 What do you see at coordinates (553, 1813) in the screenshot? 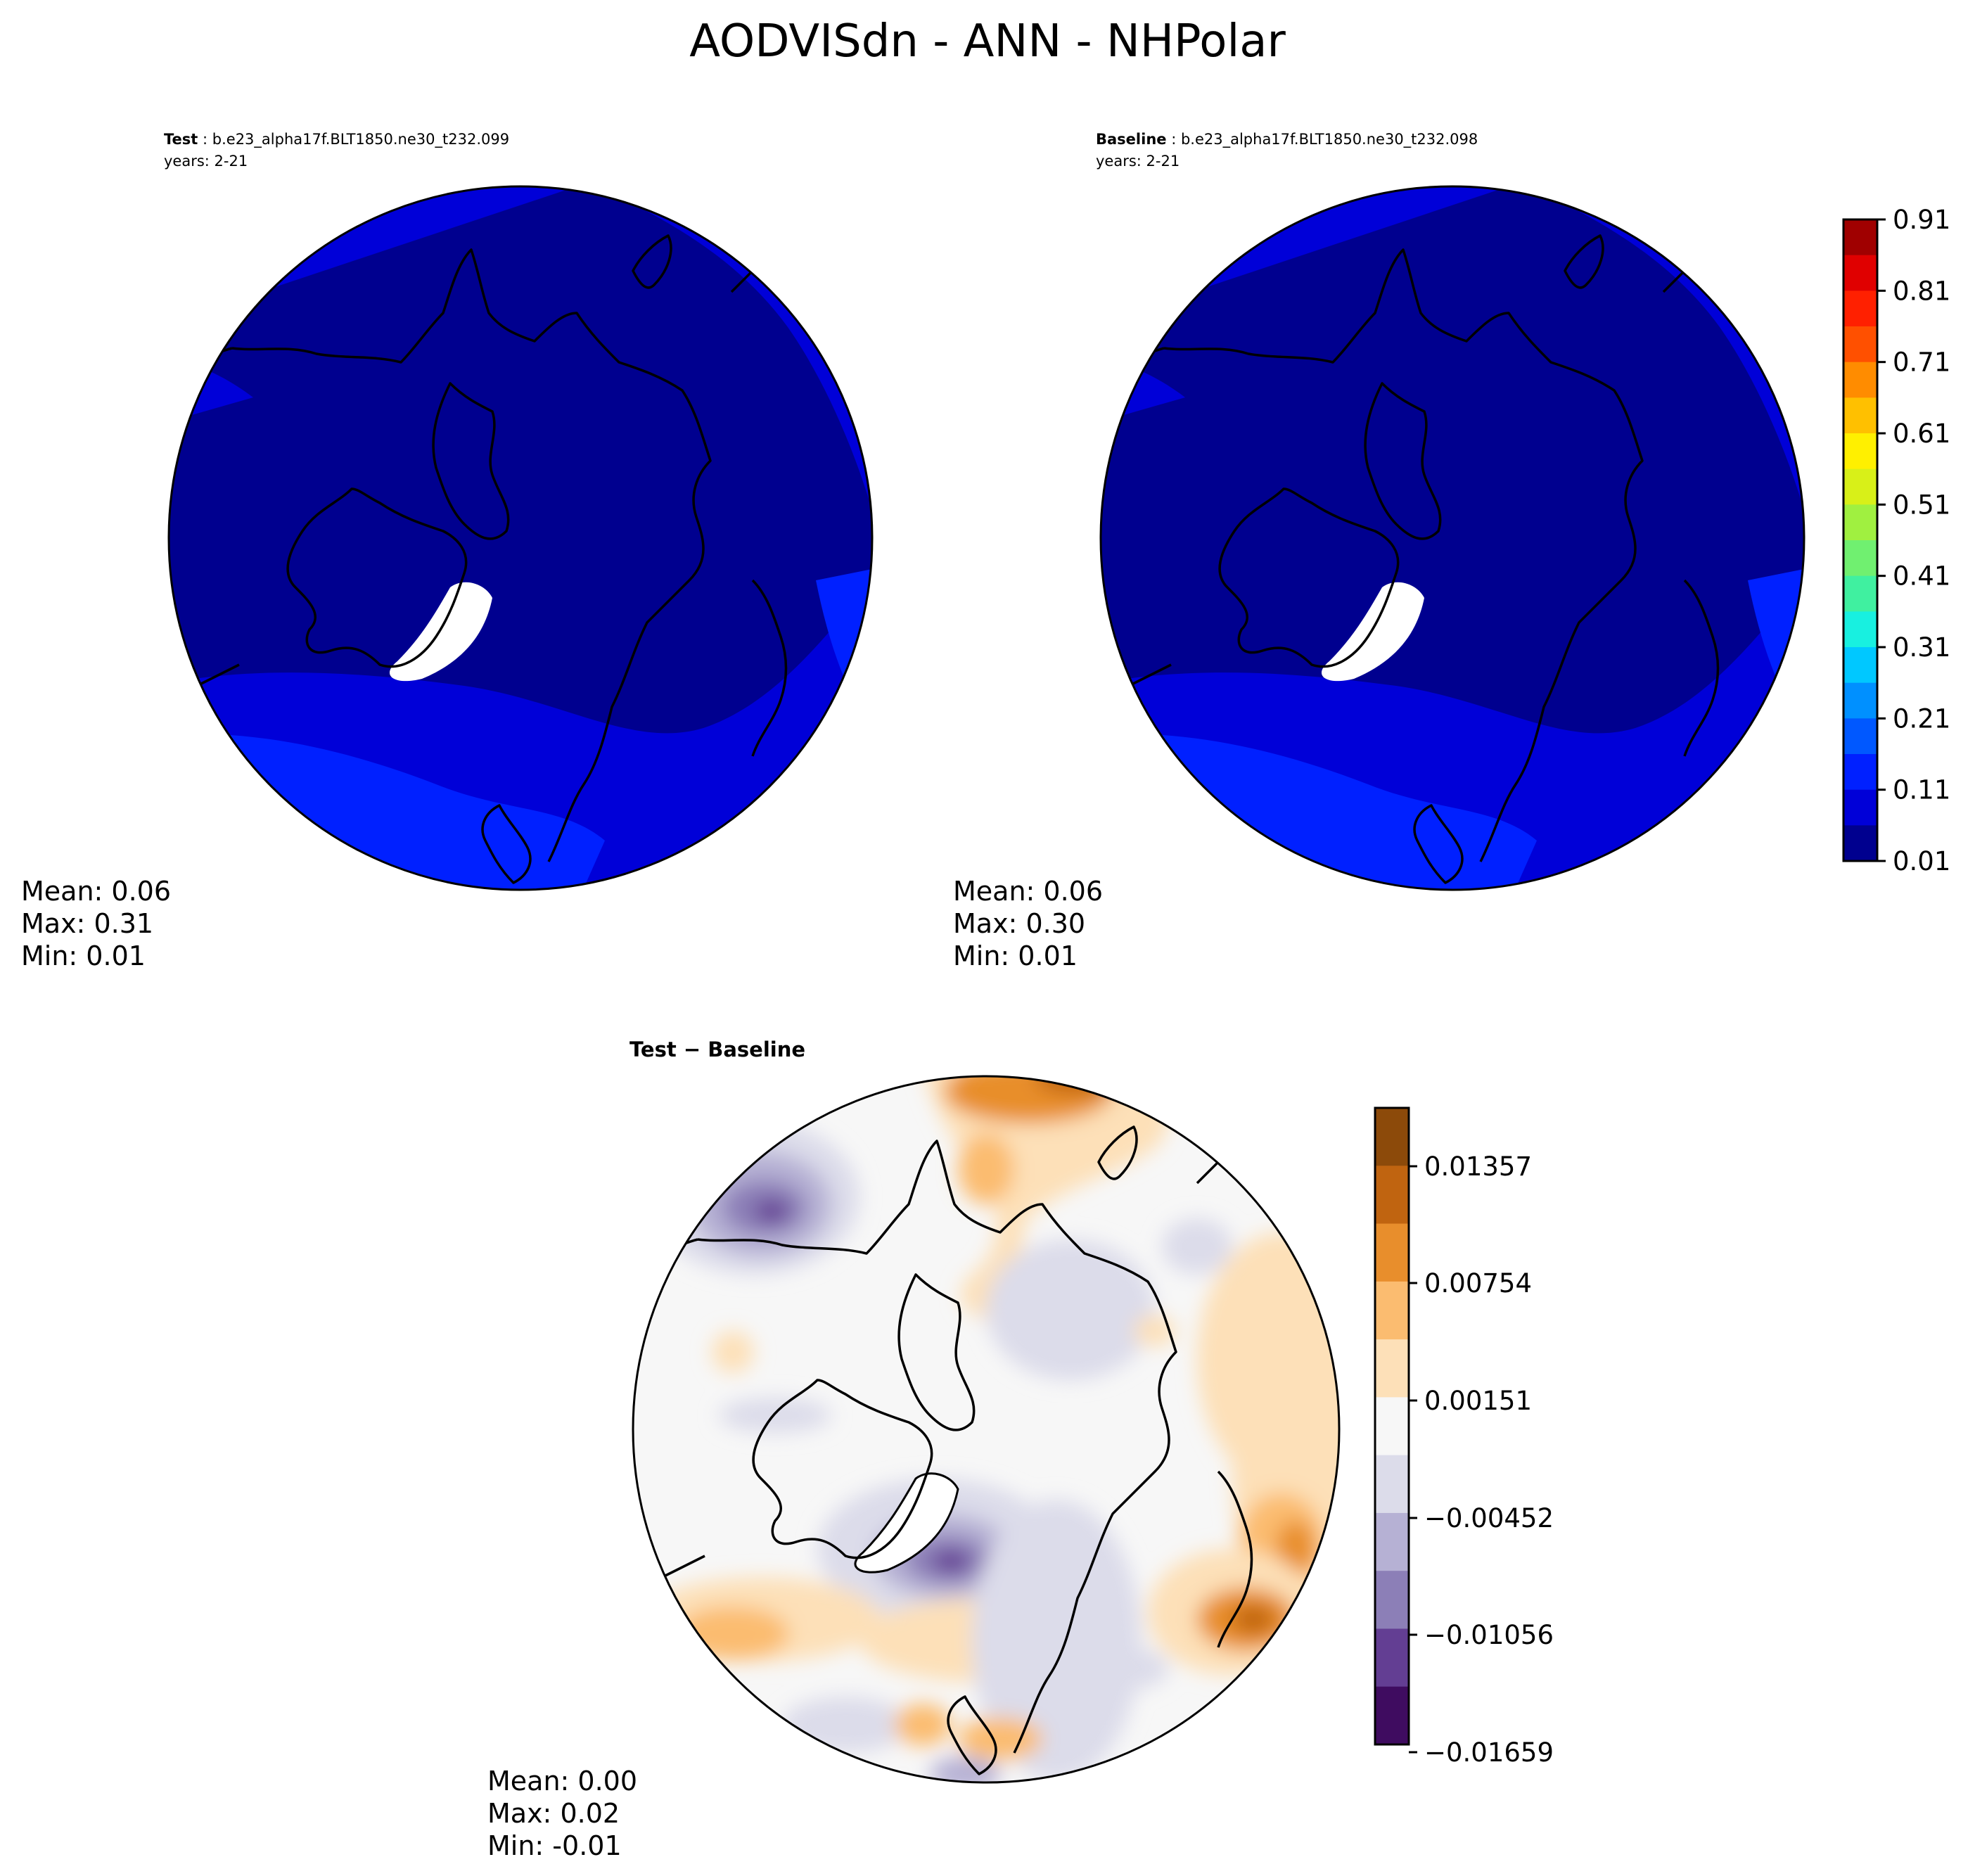
I see `difference-max: Max: 0.02` at bounding box center [553, 1813].